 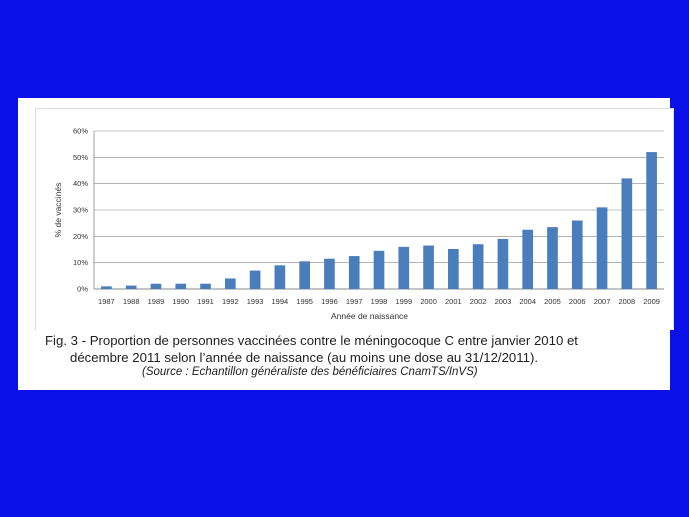 What do you see at coordinates (577, 301) in the screenshot?
I see `x-tick-label: 2006` at bounding box center [577, 301].